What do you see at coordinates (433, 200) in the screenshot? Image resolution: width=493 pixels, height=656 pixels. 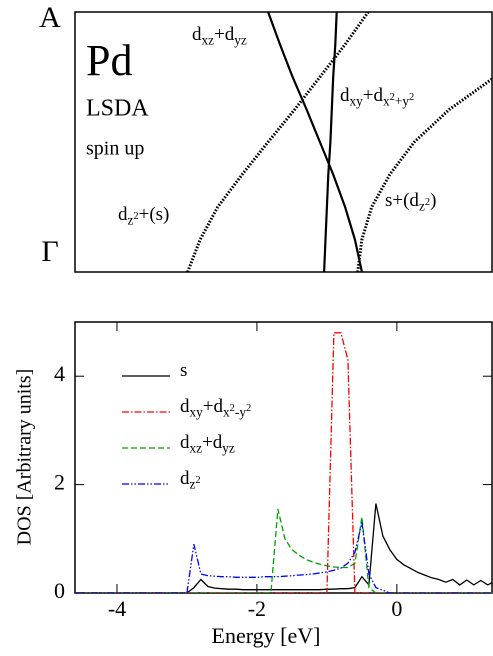 I see `text-part: )` at bounding box center [433, 200].